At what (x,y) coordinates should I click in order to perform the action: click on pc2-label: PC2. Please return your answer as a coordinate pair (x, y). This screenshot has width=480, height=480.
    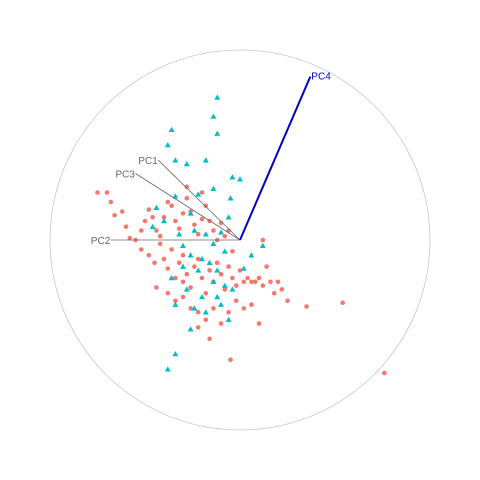
    Looking at the image, I should click on (101, 241).